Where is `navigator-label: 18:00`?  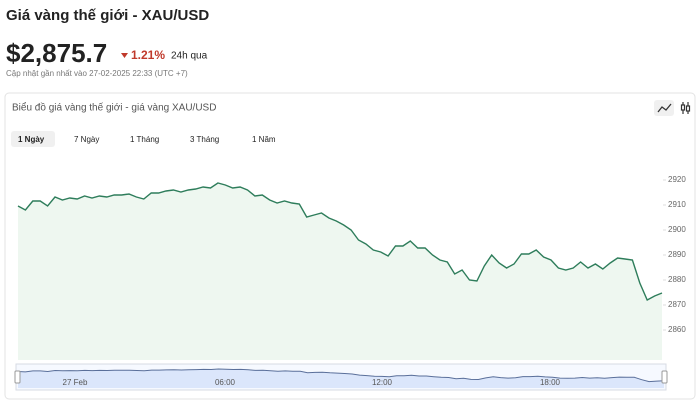 navigator-label: 18:00 is located at coordinates (550, 382).